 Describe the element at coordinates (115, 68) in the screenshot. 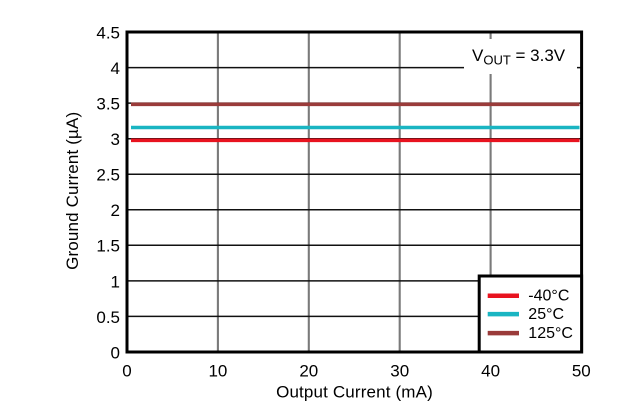

I see `svg-text: 4` at that location.